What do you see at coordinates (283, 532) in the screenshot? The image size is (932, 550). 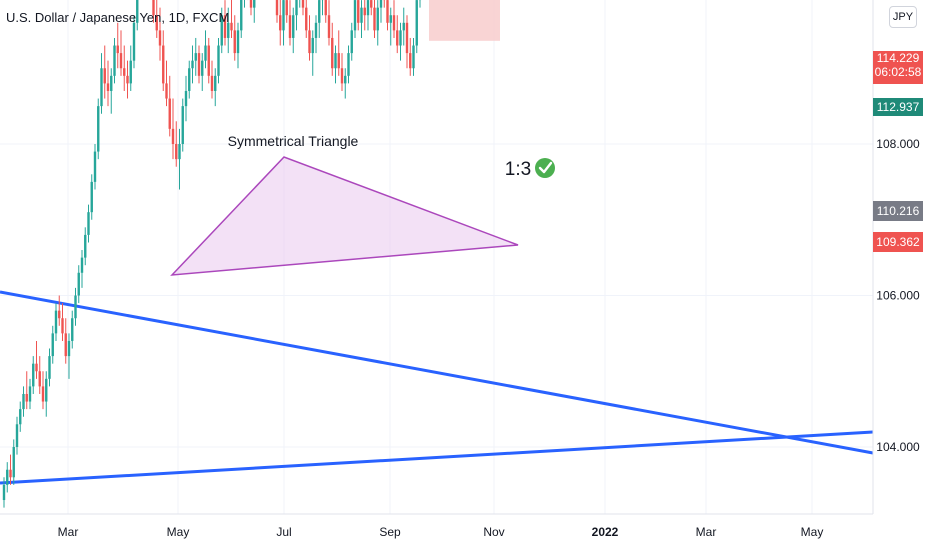 I see `x-tick-label: Jul` at bounding box center [283, 532].